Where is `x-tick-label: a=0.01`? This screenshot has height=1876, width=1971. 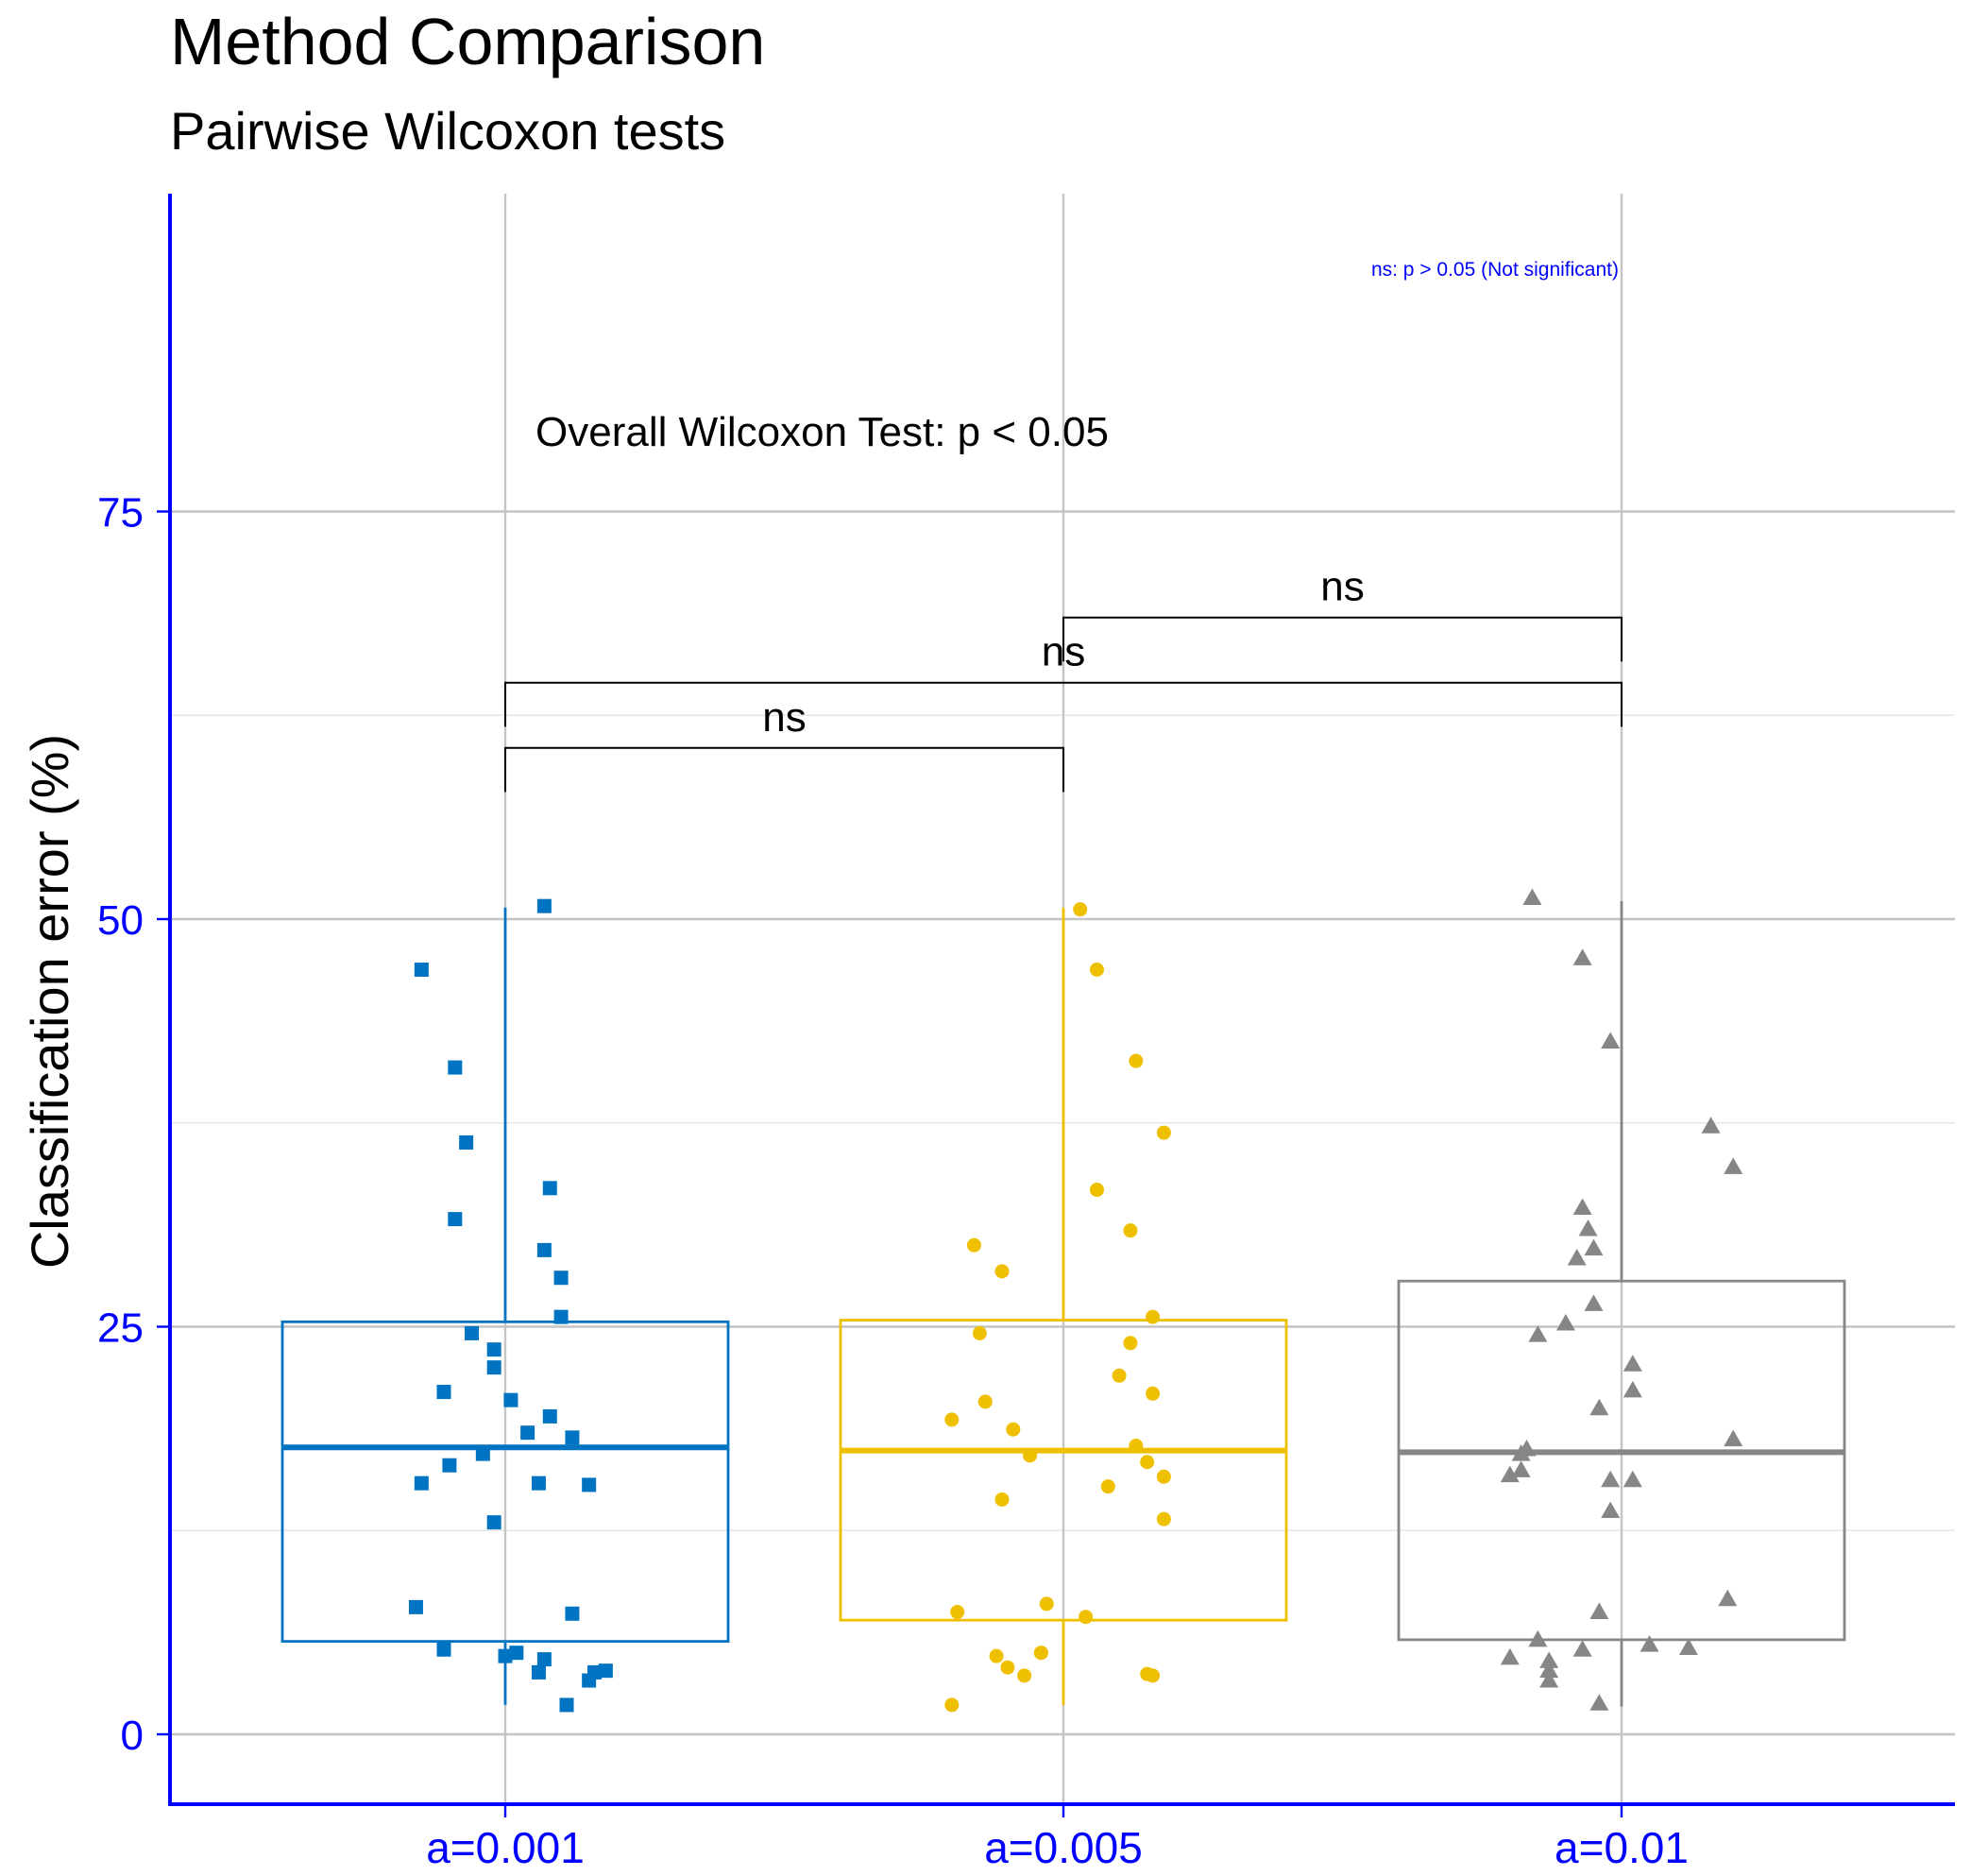 x-tick-label: a=0.01 is located at coordinates (1622, 1847).